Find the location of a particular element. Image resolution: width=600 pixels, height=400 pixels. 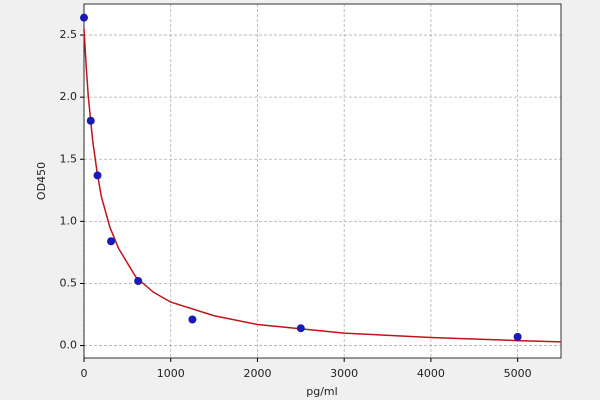

x-axis-label: pg/ml is located at coordinates (321, 391).